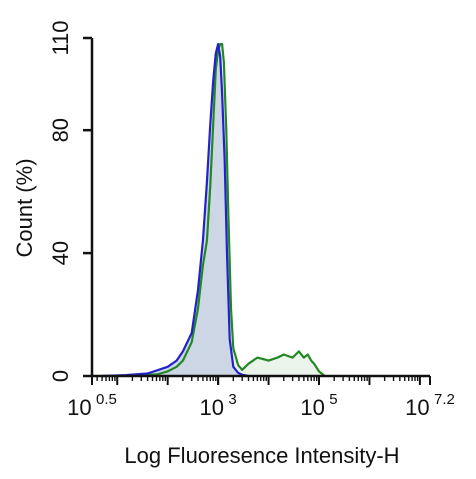  What do you see at coordinates (60, 130) in the screenshot?
I see `y-tick-label: 80` at bounding box center [60, 130].